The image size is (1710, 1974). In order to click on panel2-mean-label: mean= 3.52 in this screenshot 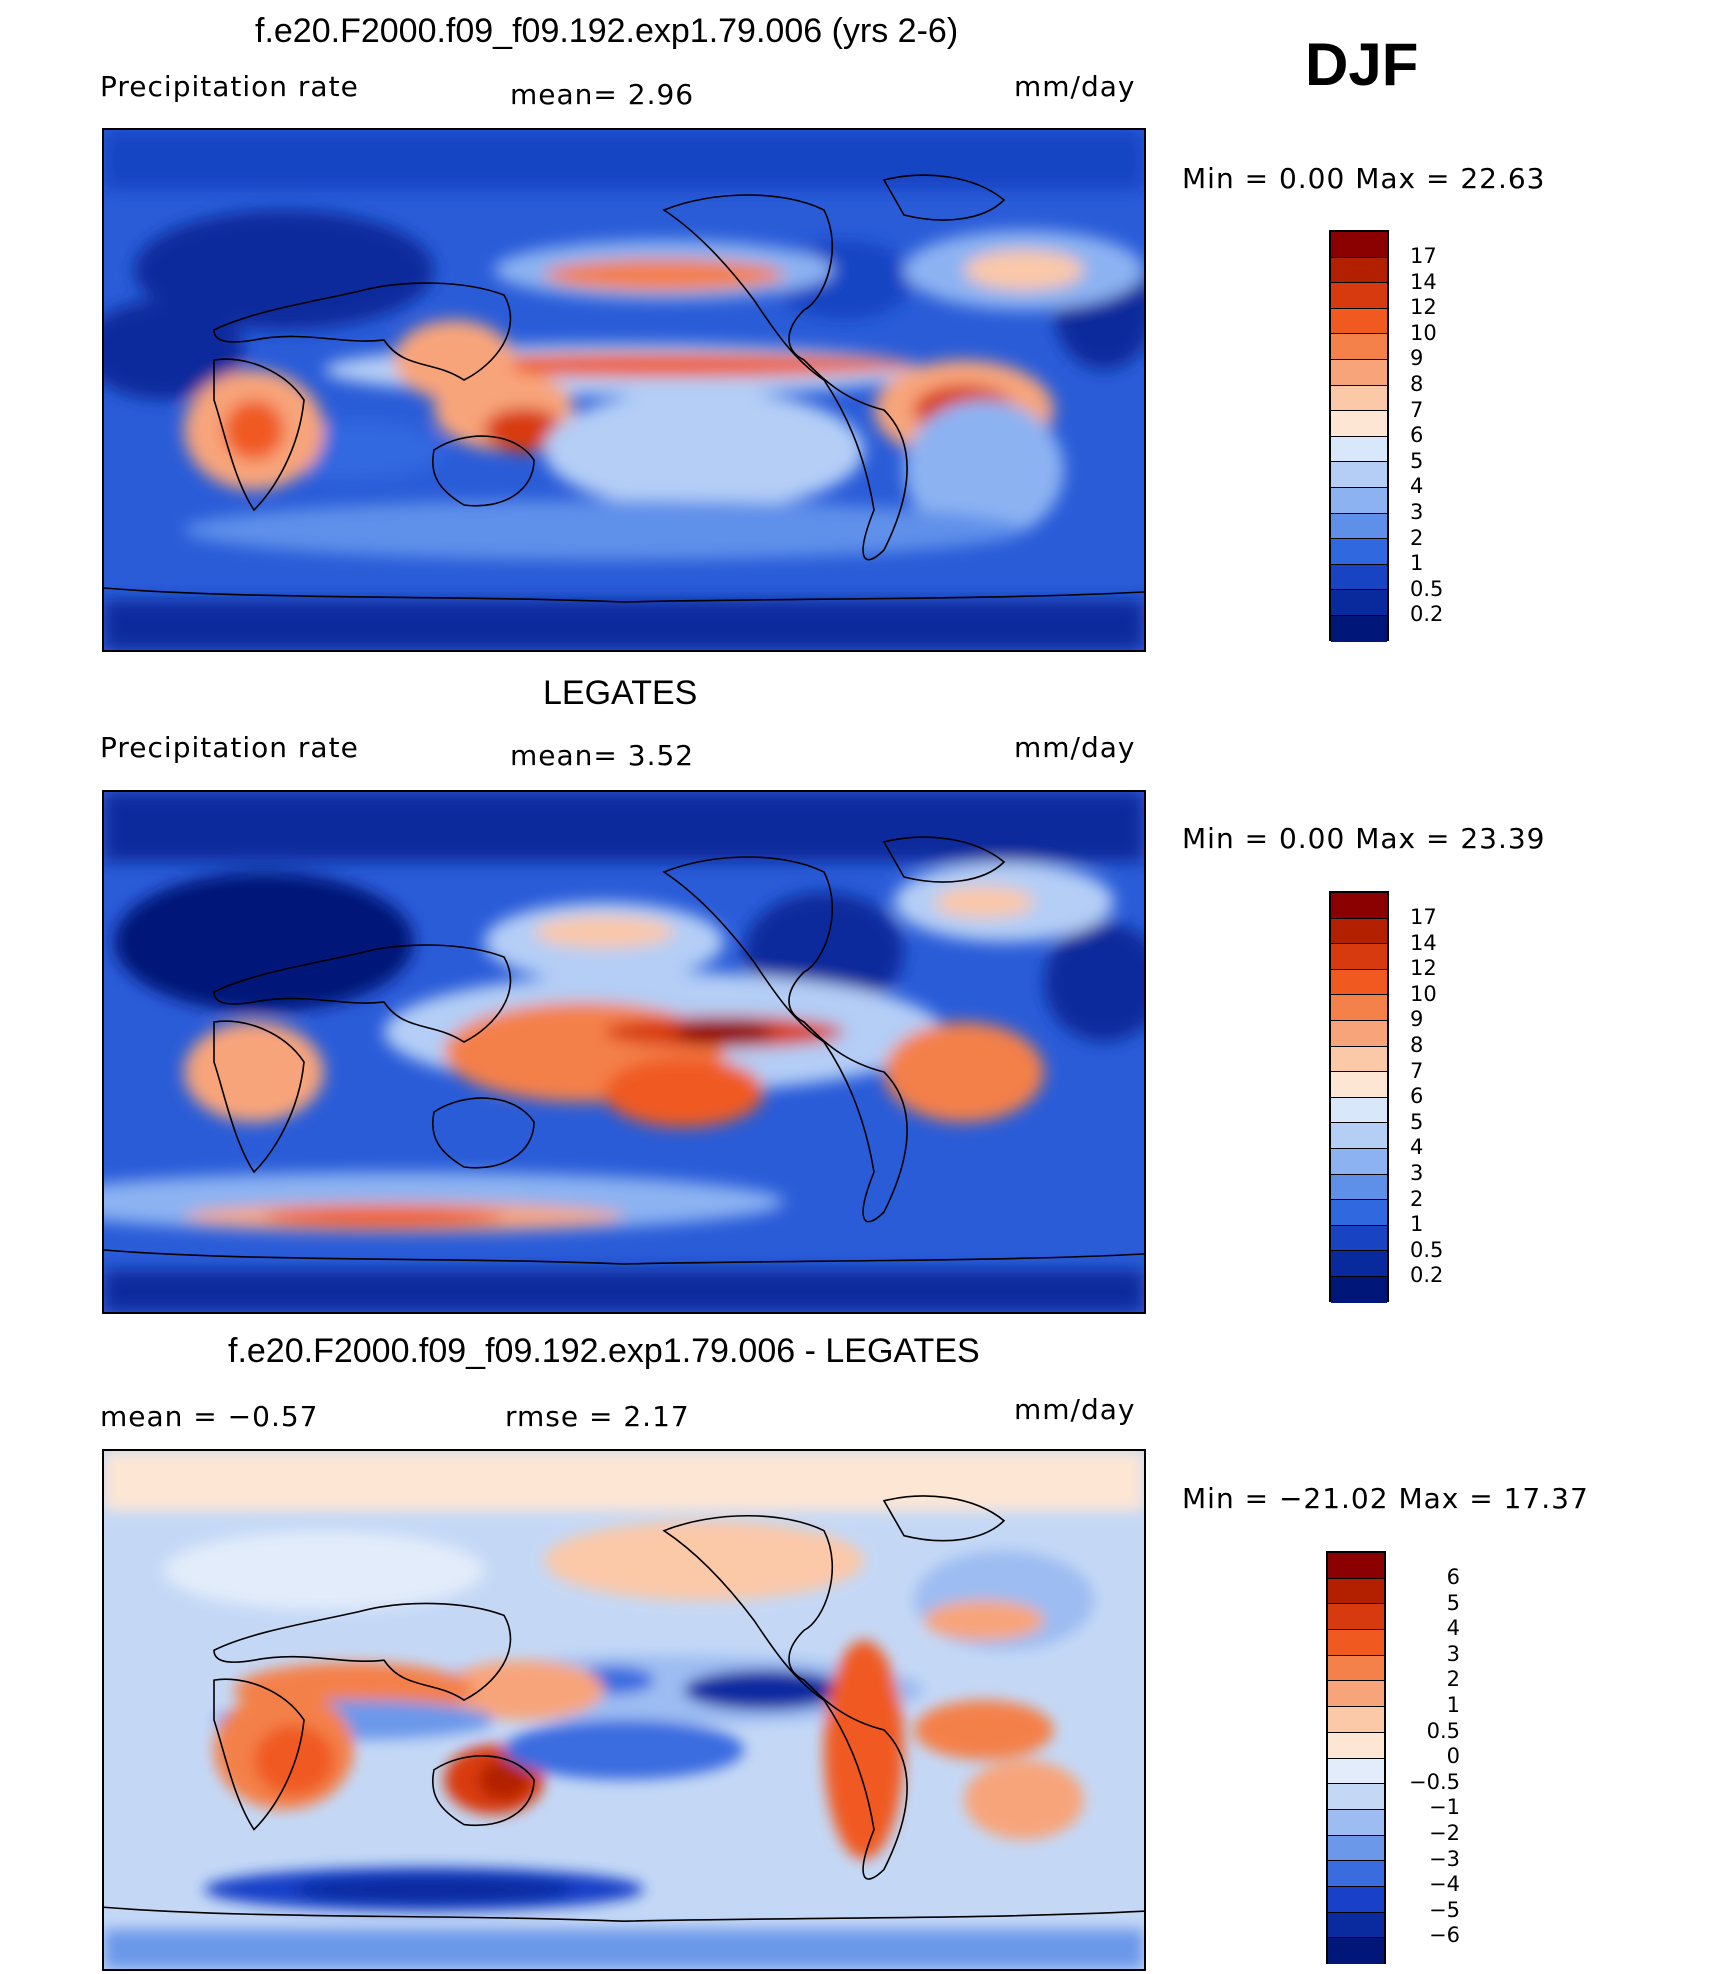, I will do `click(602, 755)`.